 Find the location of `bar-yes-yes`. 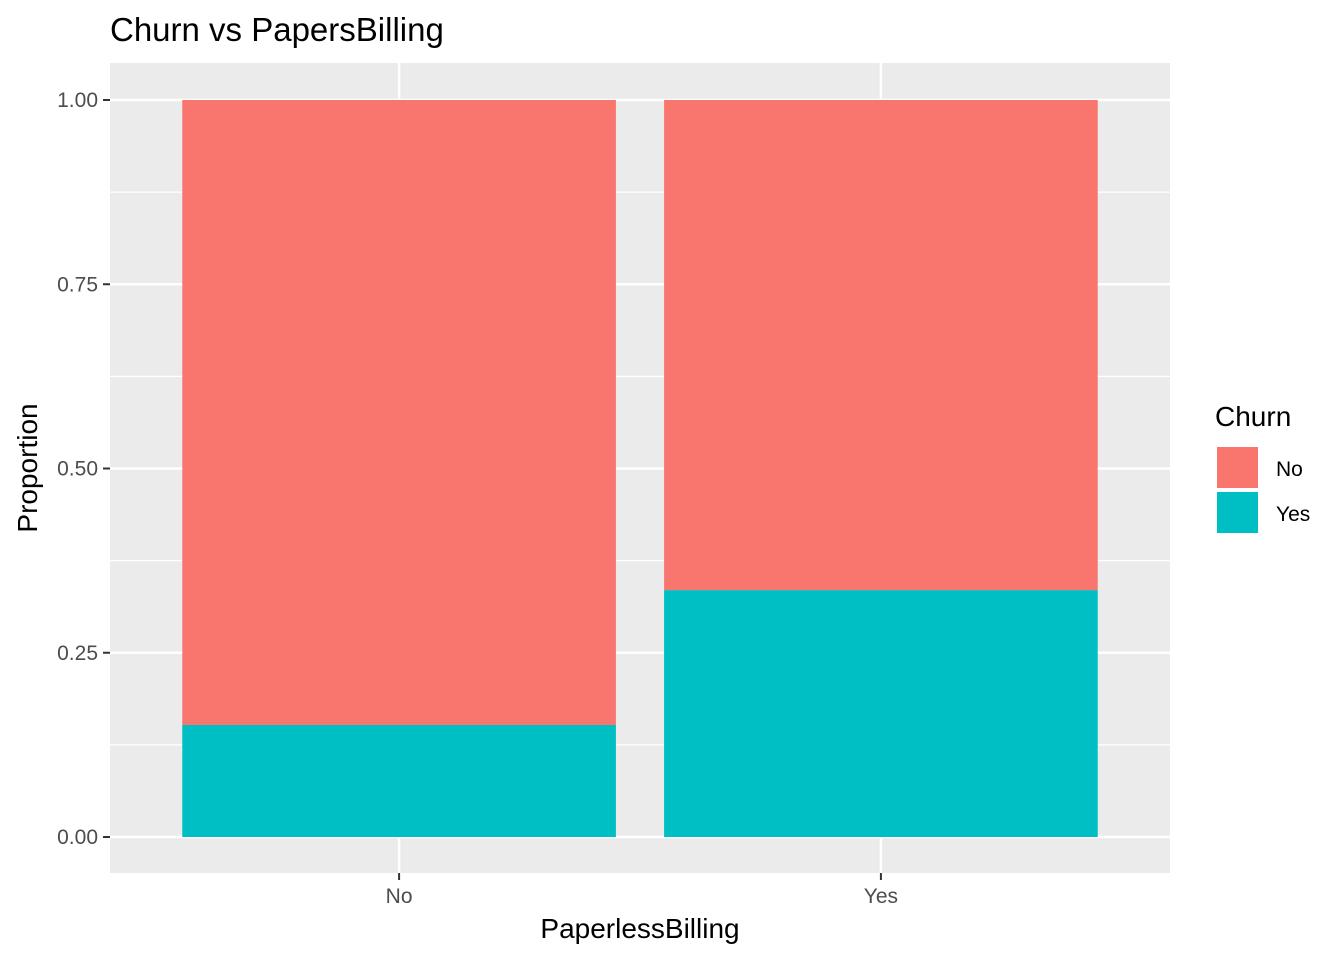

bar-yes-yes is located at coordinates (881, 713).